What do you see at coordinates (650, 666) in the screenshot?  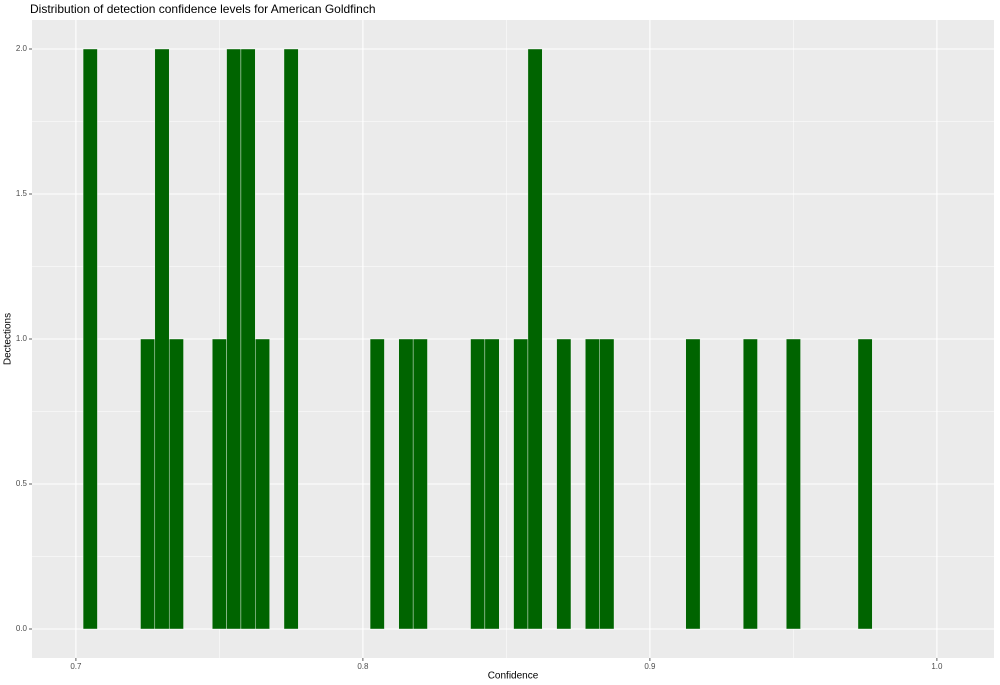 I see `x-tick-label: 0.9` at bounding box center [650, 666].